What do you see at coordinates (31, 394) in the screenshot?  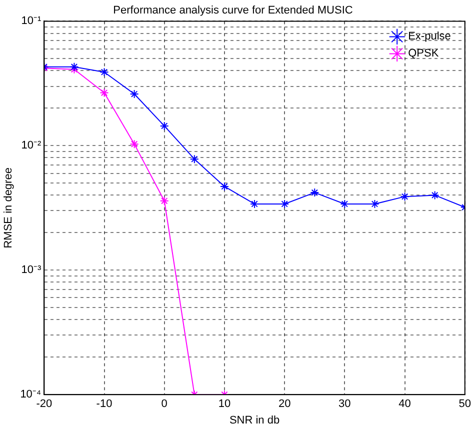 I see `y-tick-label: 10⁻⁴` at bounding box center [31, 394].